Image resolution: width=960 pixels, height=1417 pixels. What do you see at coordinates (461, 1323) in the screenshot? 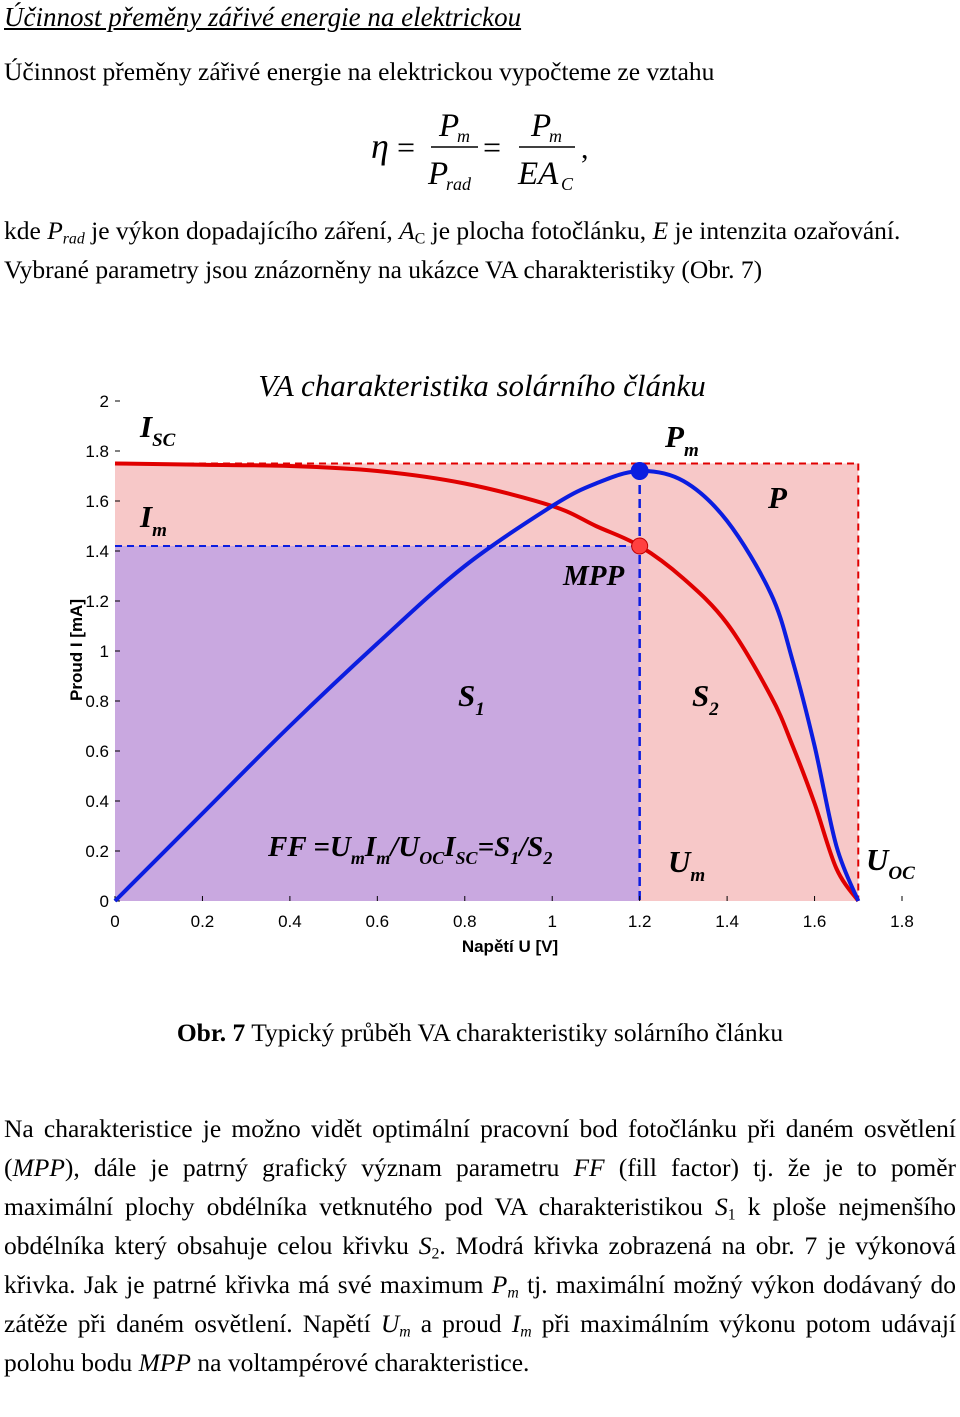
I see `text-run: a proud` at bounding box center [461, 1323].